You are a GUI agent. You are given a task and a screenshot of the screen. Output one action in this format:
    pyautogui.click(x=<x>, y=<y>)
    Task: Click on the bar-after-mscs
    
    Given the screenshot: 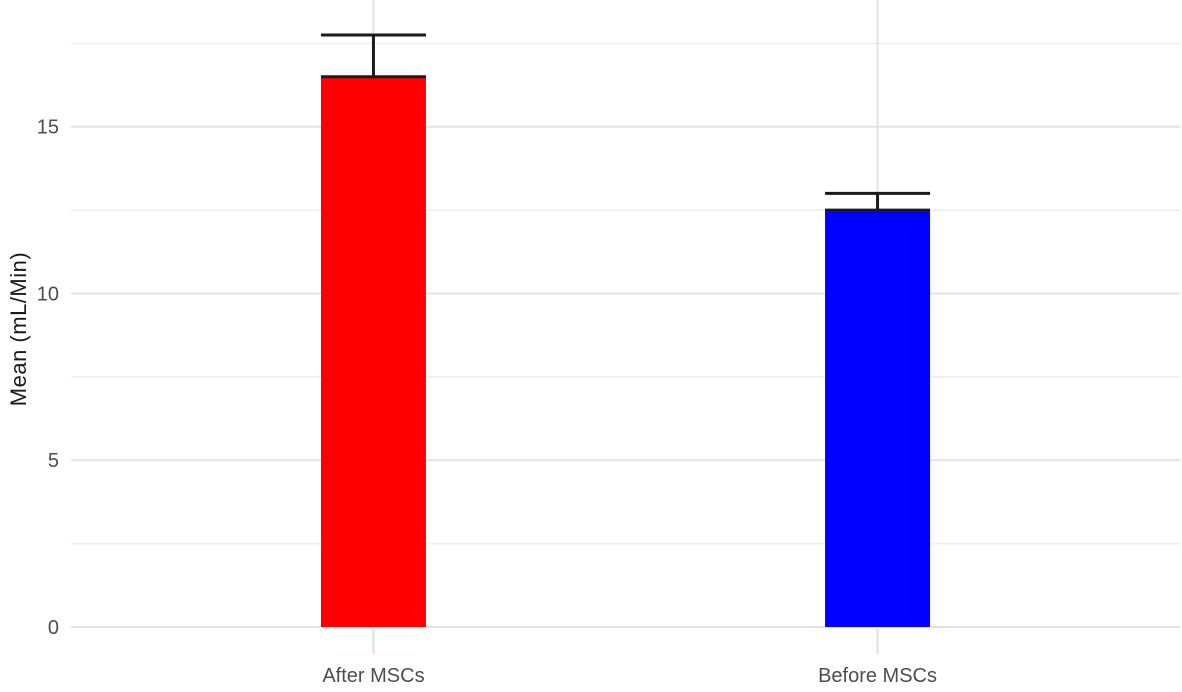 What is the action you would take?
    pyautogui.click(x=373, y=351)
    